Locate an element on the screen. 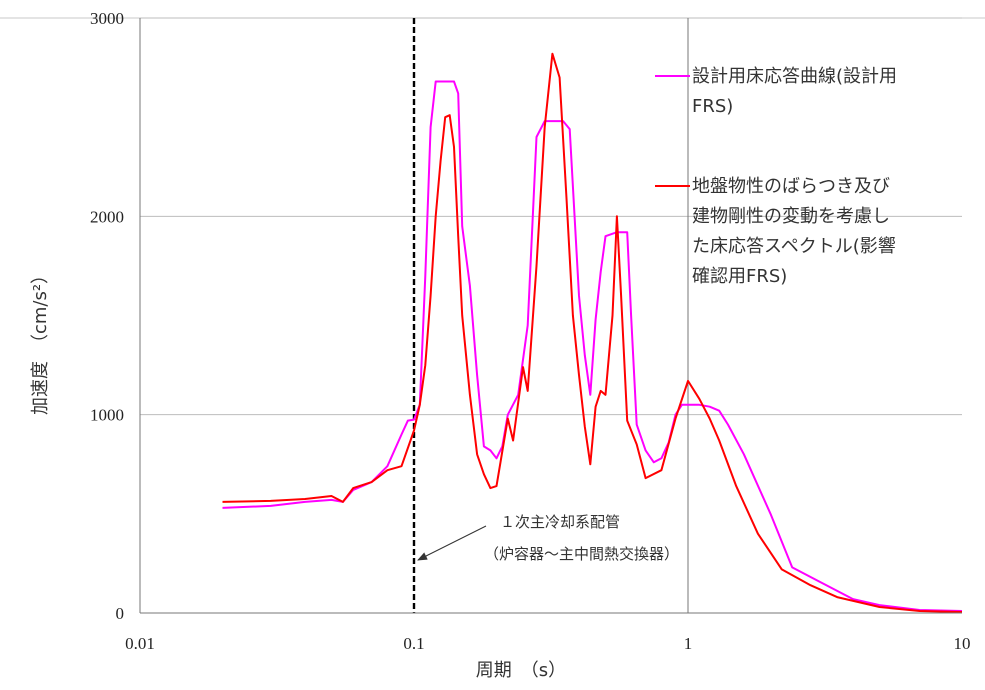  legend-label-2: 建物剛性の変動を考慮し is located at coordinates (791, 216).